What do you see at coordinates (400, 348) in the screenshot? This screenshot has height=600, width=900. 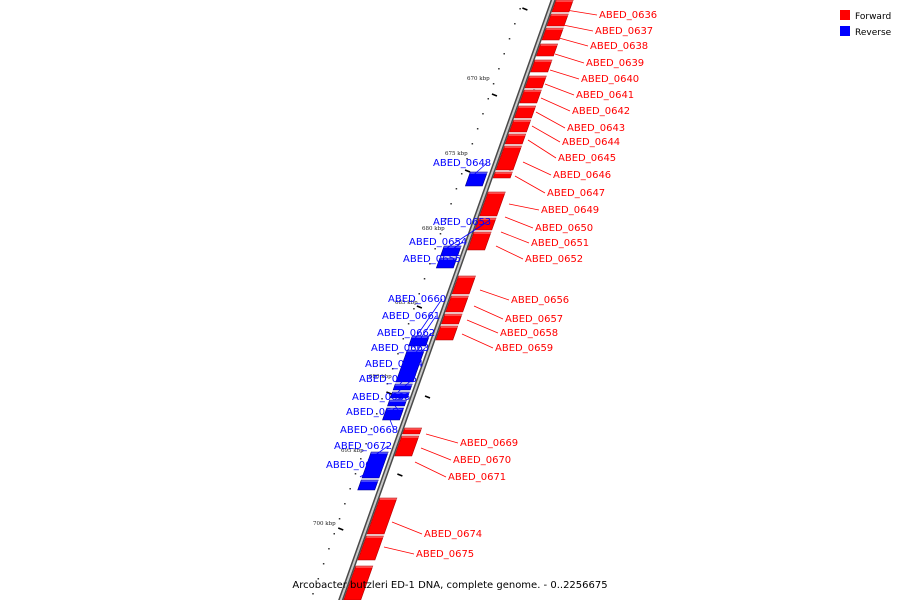 I see `gene-label: ABED_0663` at bounding box center [400, 348].